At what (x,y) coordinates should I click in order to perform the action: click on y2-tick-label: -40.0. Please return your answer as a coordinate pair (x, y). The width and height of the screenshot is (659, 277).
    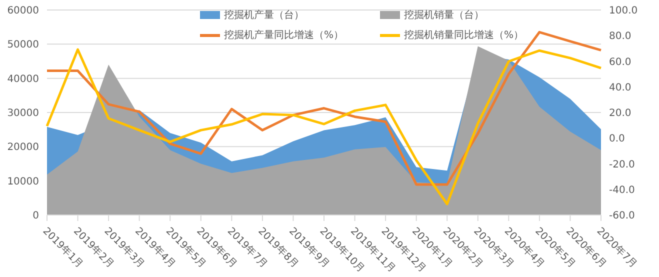
    Looking at the image, I should click on (622, 190).